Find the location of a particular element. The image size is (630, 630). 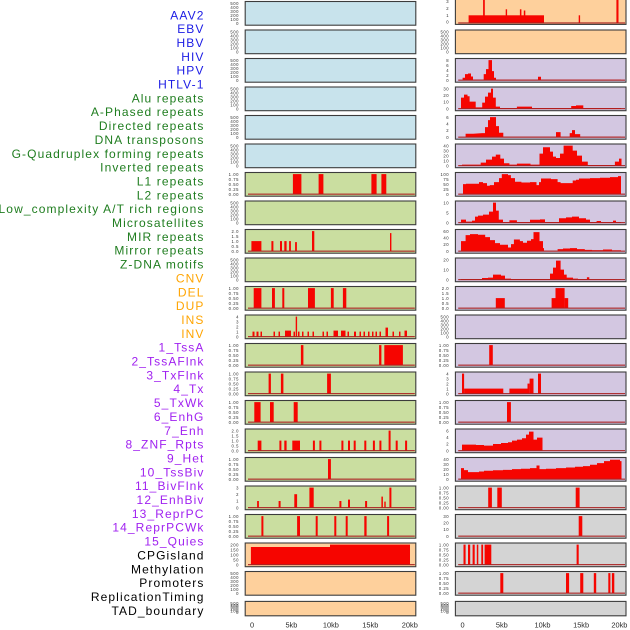

svg-text: 13_ReprPC is located at coordinates (168, 514).